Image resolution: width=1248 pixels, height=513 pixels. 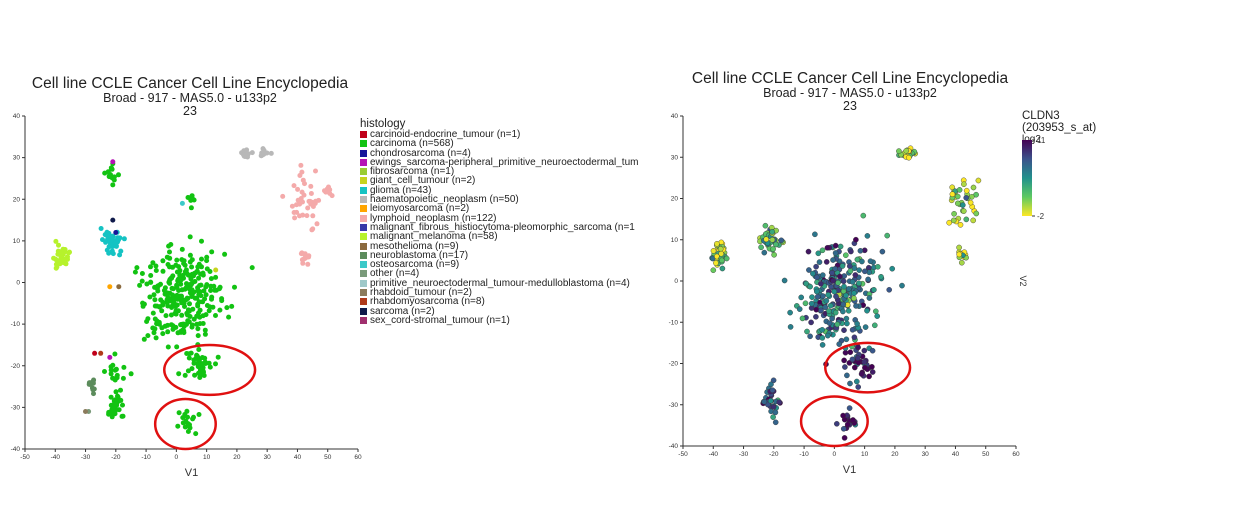 What do you see at coordinates (499, 181) in the screenshot?
I see `legend-item: giant_cell_tumour (n=2)` at bounding box center [499, 181].